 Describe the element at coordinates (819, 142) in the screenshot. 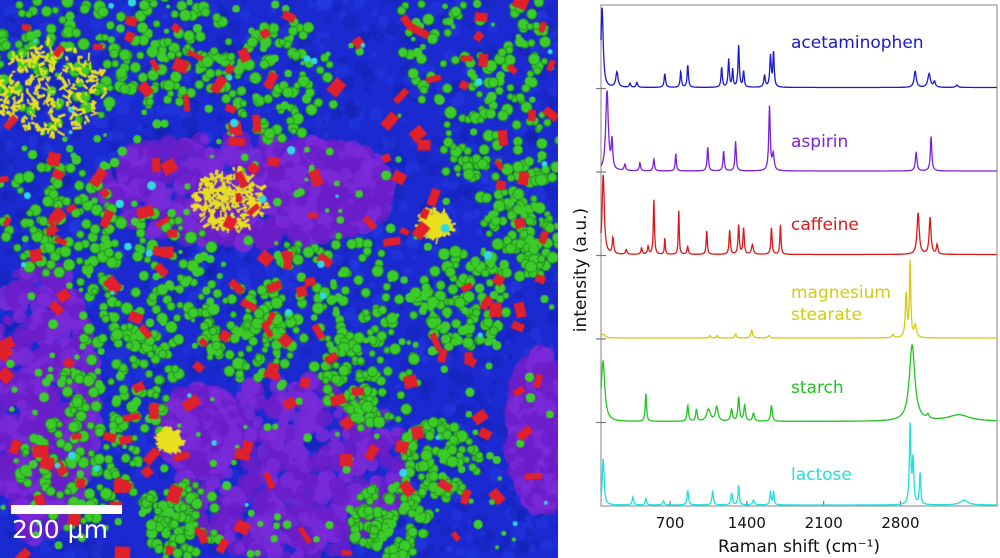

I see `series-label: aspirin` at that location.